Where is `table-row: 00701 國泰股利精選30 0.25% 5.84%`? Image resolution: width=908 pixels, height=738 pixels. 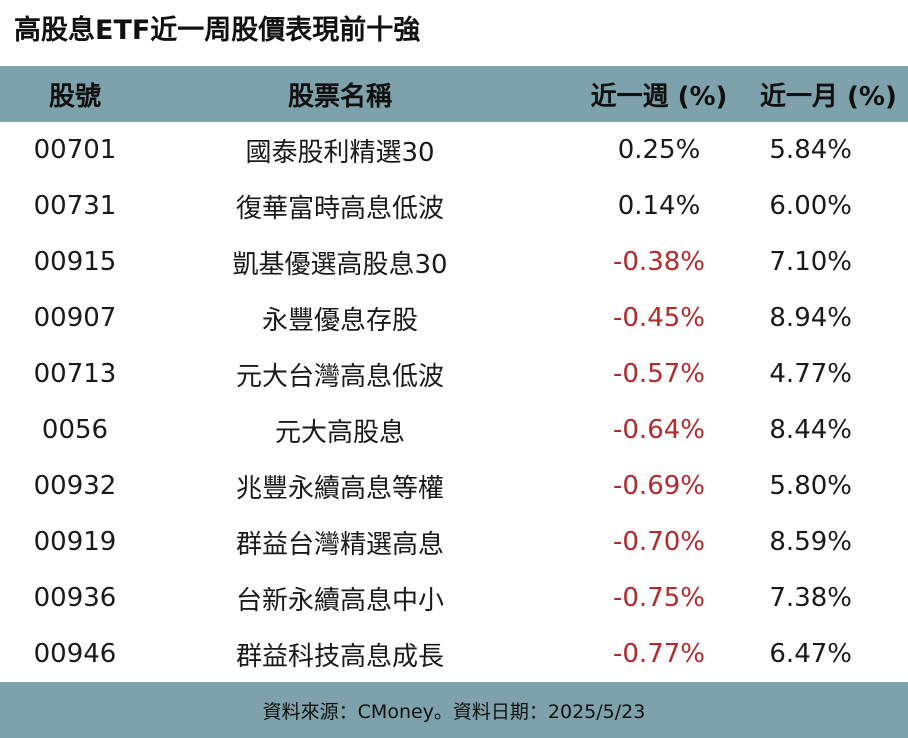
table-row: 00701 國泰股利精選30 0.25% 5.84% is located at coordinates (454, 150).